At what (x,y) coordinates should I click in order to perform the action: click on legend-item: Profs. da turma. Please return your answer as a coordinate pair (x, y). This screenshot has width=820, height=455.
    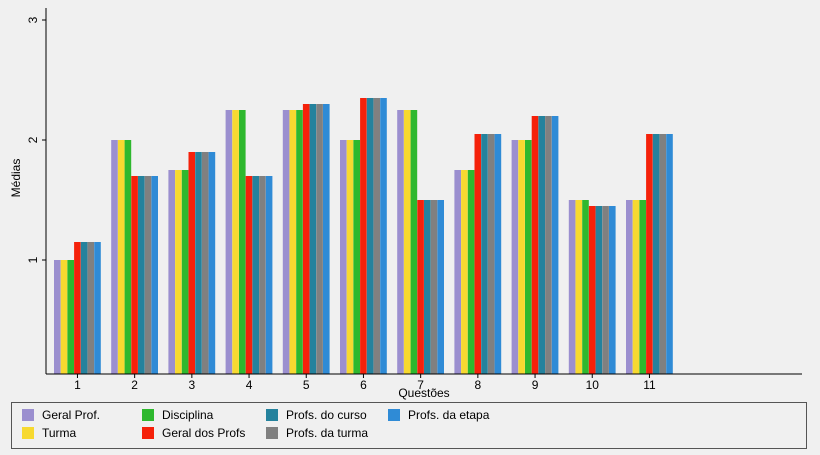
    Looking at the image, I should click on (317, 433).